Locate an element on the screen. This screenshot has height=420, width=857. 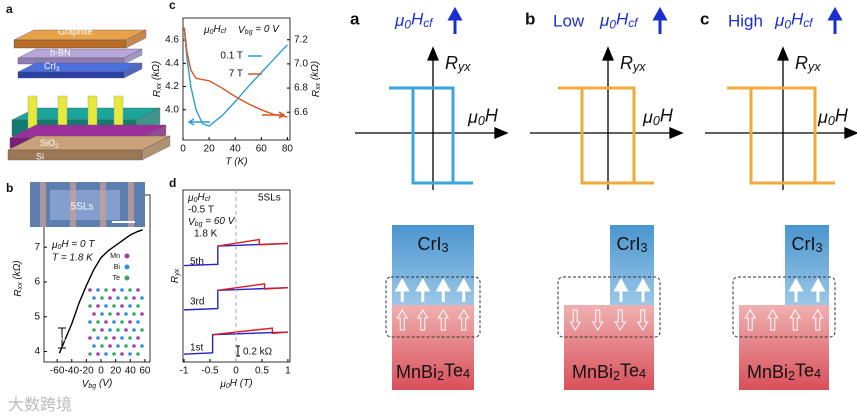
text-part: (kΩ) is located at coordinates (17, 271).